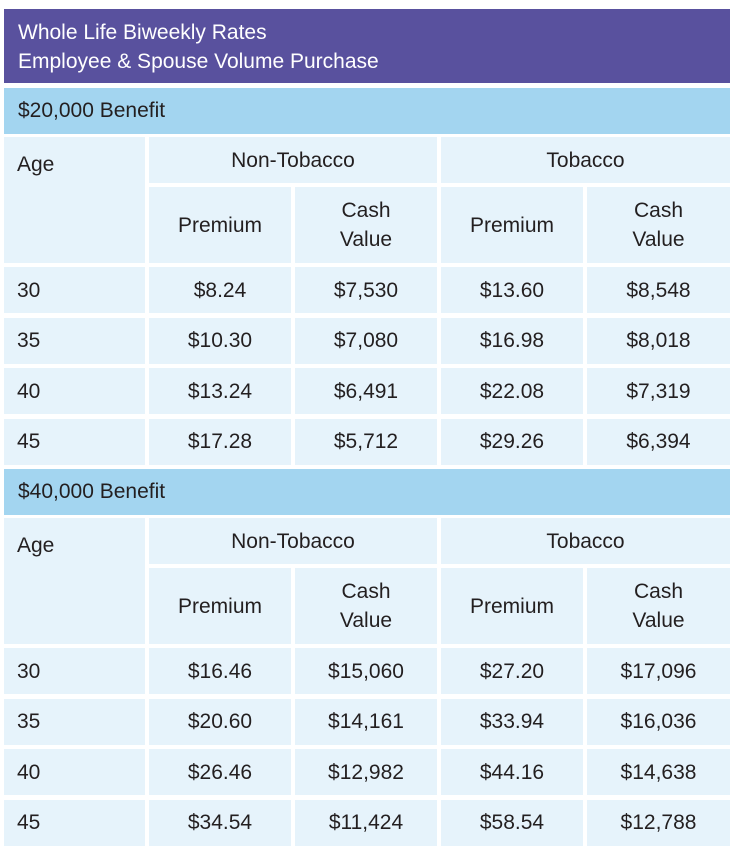 The height and width of the screenshot is (852, 739). I want to click on rate-cell: $7,319, so click(658, 391).